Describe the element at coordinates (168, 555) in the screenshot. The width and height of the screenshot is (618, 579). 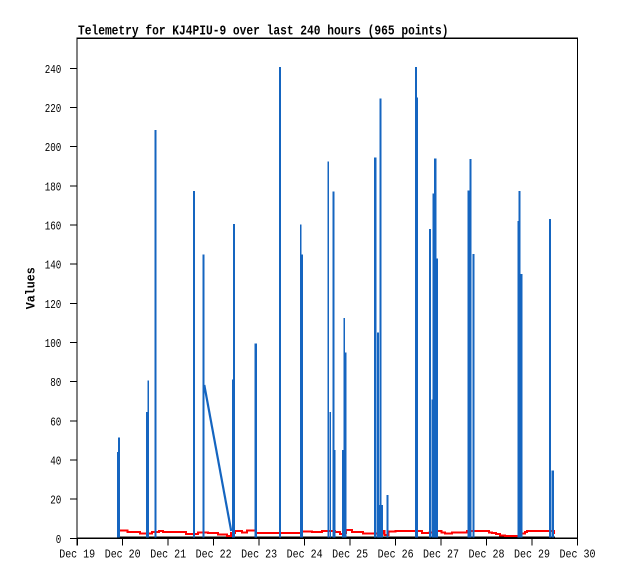
I see `svg-text: Dec 21` at that location.